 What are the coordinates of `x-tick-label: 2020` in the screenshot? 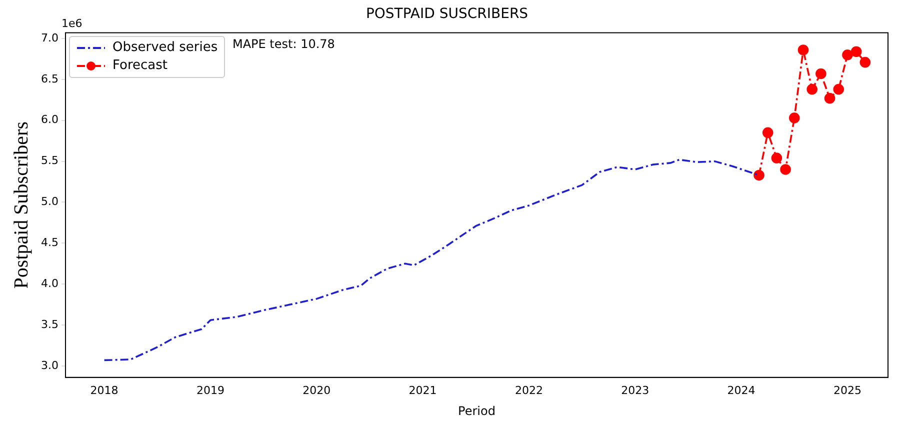 It's located at (316, 390).